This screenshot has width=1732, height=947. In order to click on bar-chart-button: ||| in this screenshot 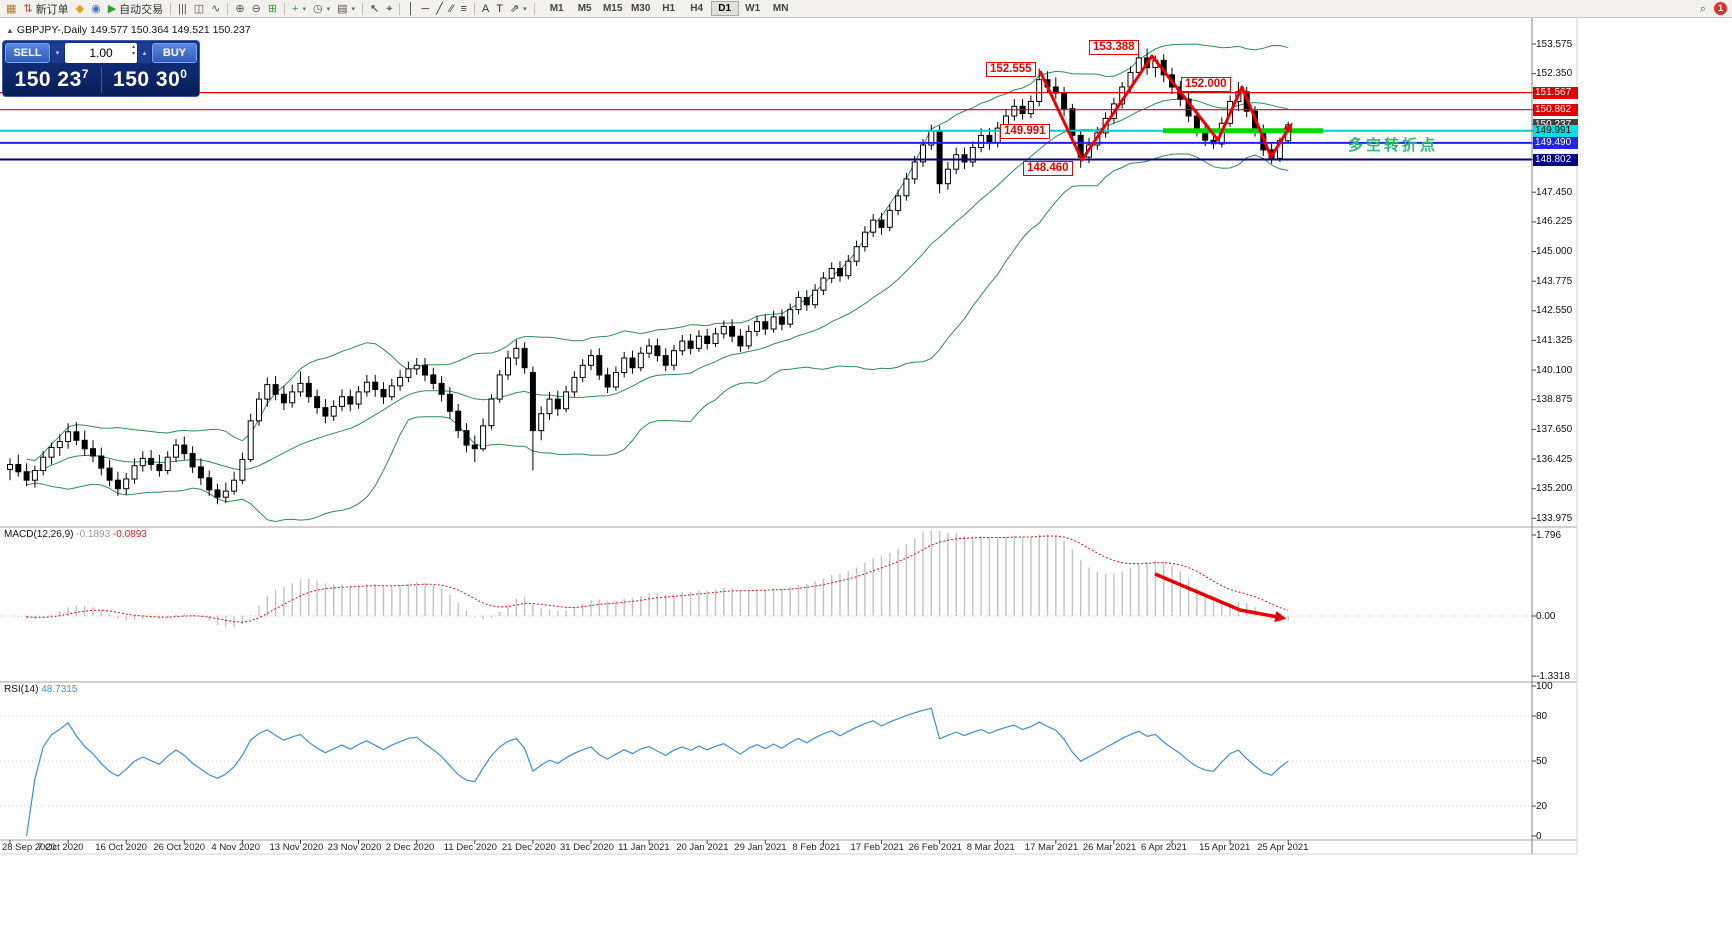, I will do `click(182, 9)`.